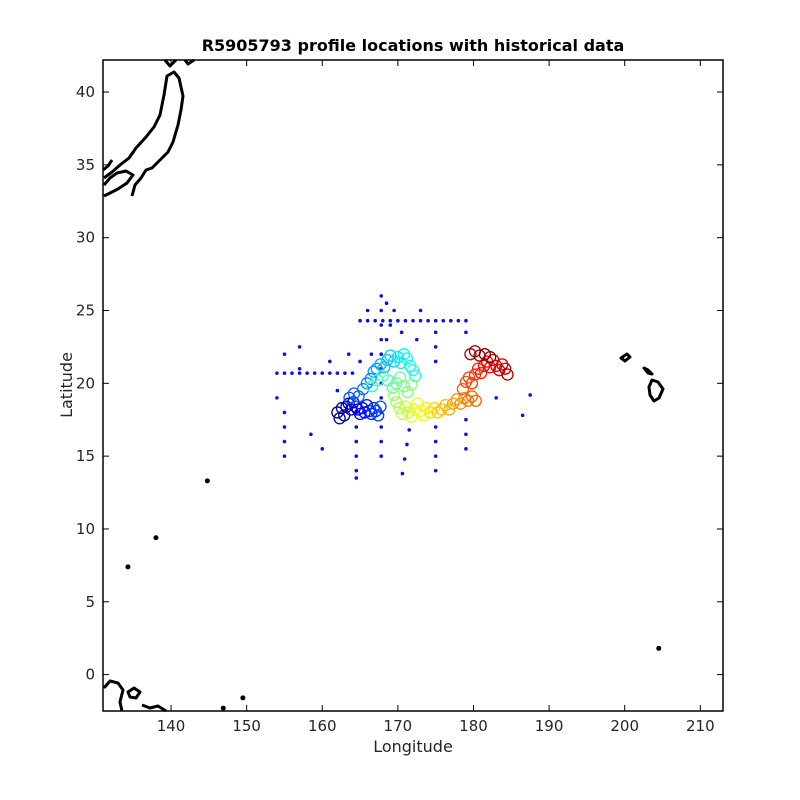 This screenshot has height=800, width=800. Describe the element at coordinates (85, 238) in the screenshot. I see `y-tick-label: 30` at that location.